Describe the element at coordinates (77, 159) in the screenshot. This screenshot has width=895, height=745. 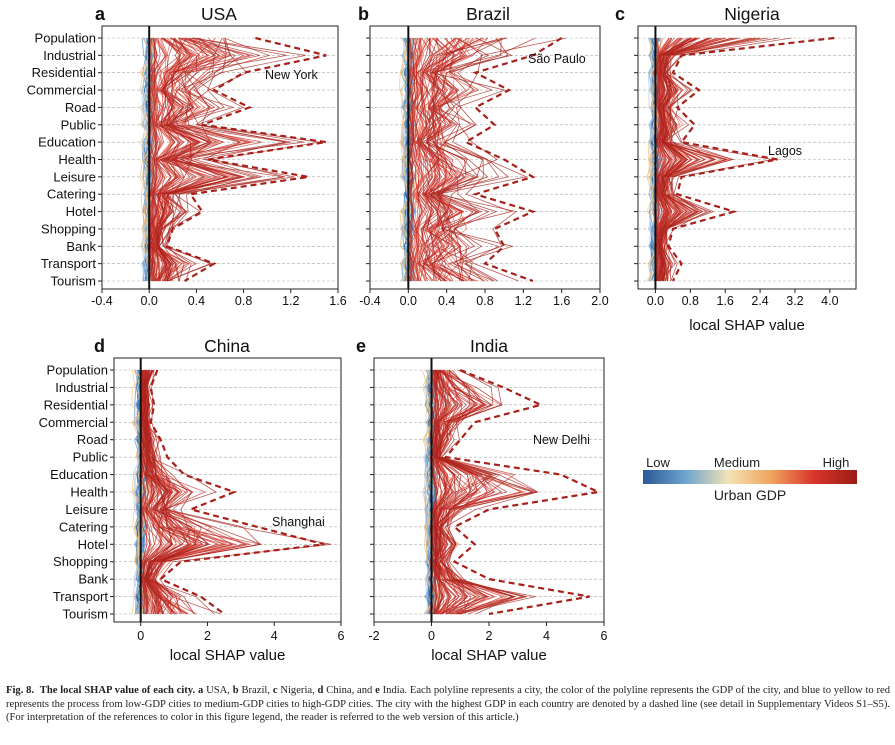
I see `category-label-health: Health` at that location.